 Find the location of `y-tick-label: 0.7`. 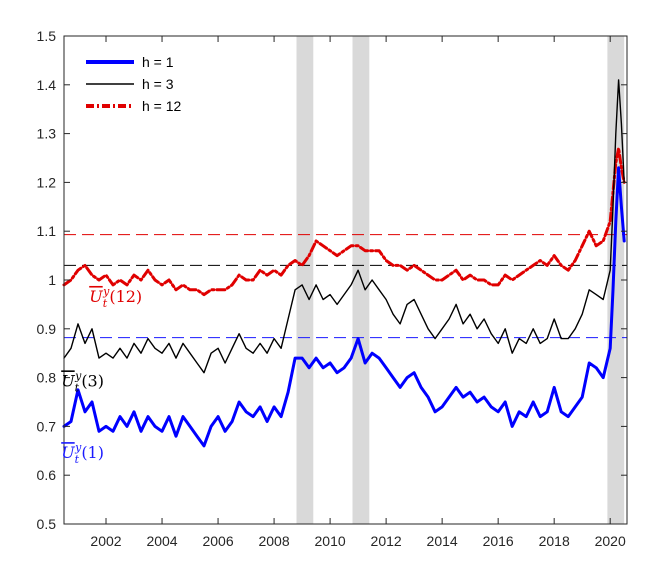

y-tick-label: 0.7 is located at coordinates (47, 426).